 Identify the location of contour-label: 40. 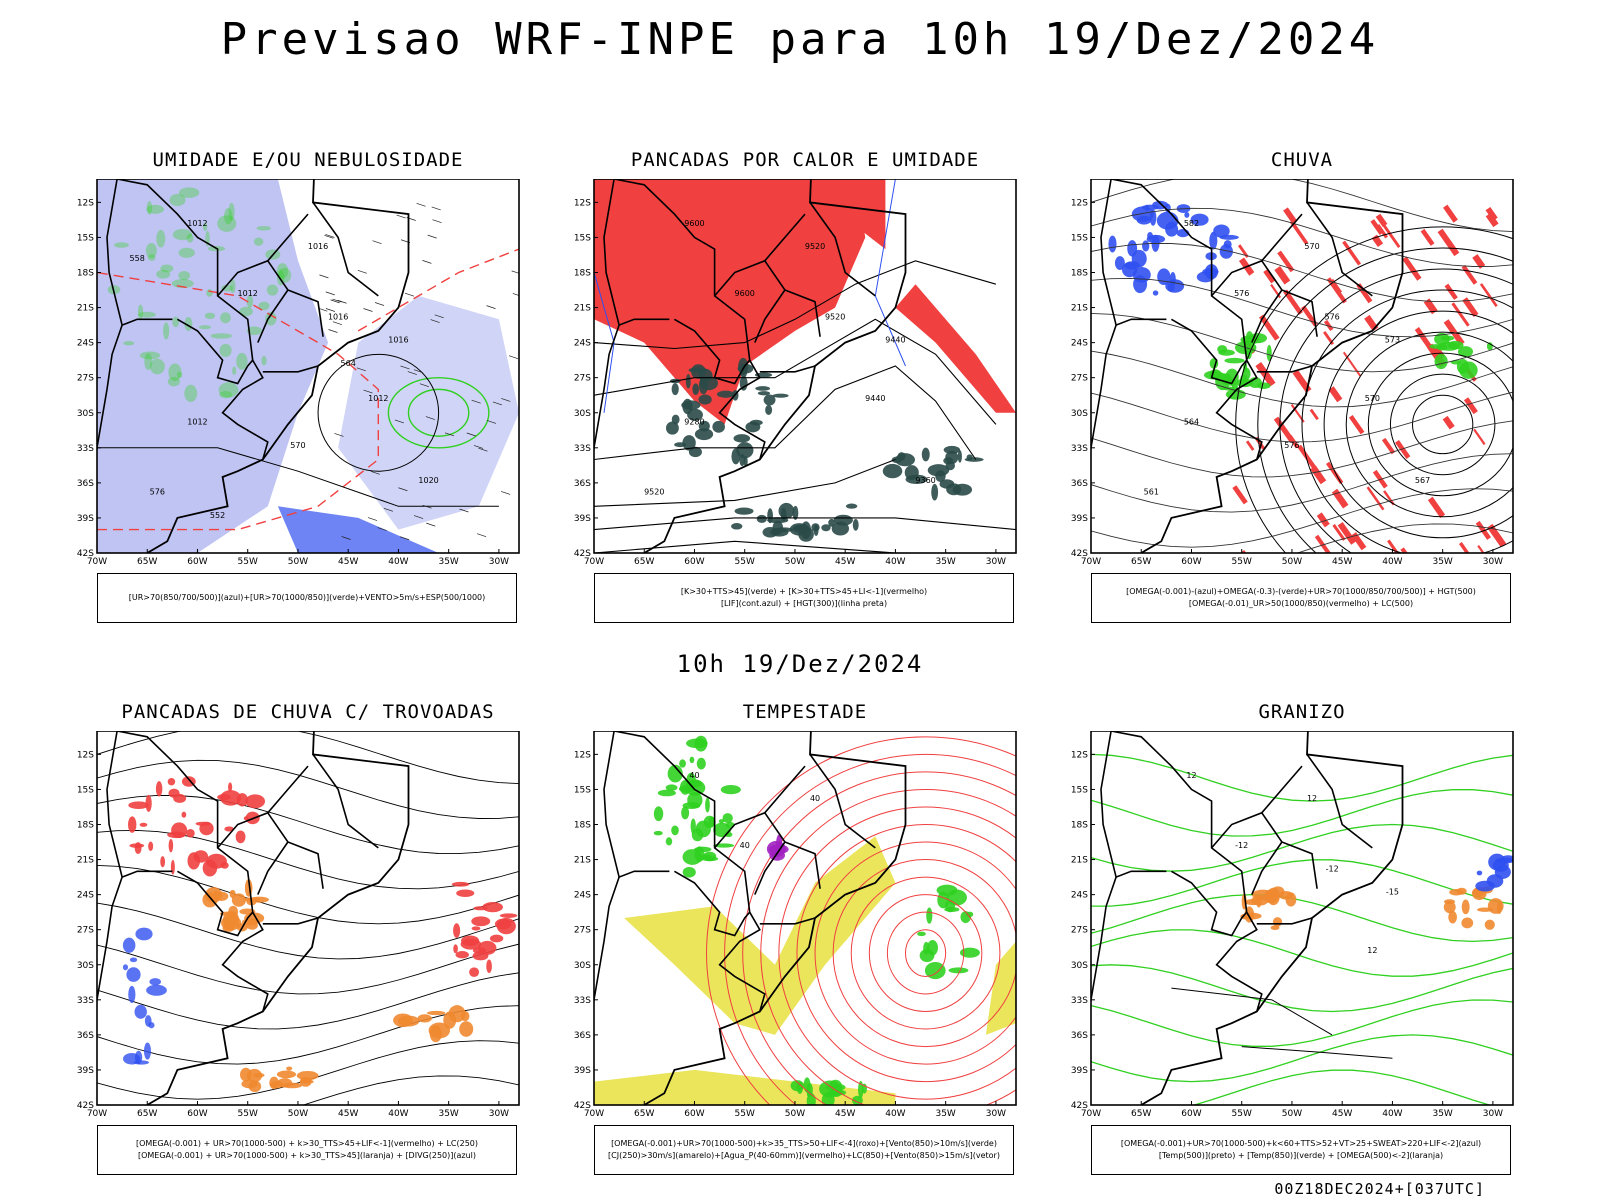
(815, 798).